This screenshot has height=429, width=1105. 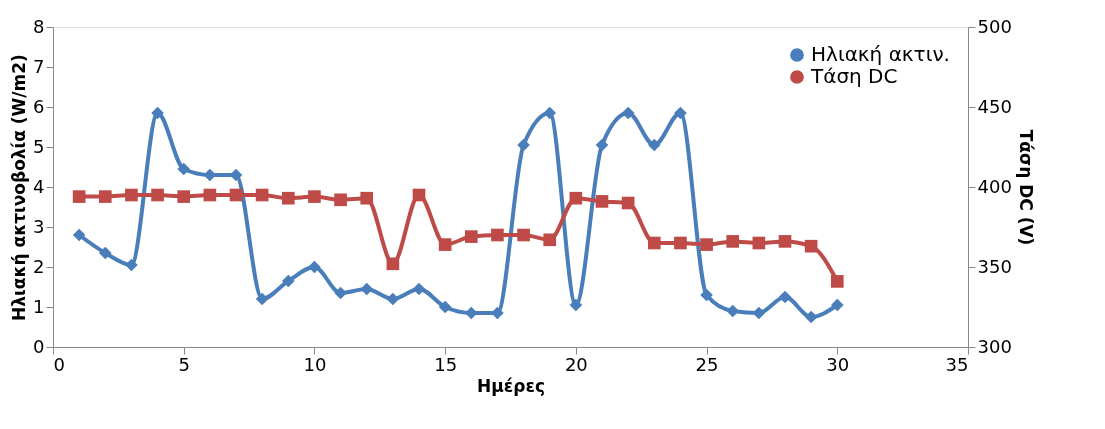 I want to click on y2-tick-label: 500, so click(x=994, y=26).